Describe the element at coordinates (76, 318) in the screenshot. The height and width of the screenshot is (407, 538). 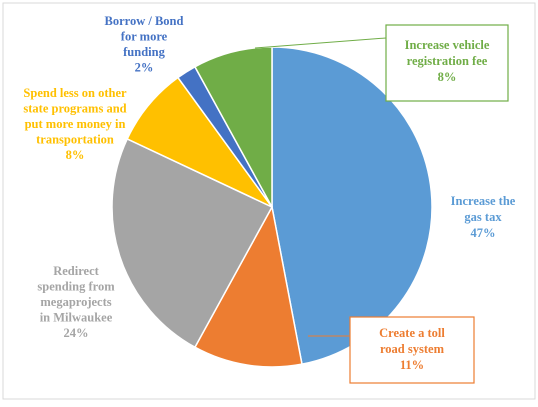
I see `slice-redirect-megaprojects-label-line: in Milwaukee` at that location.